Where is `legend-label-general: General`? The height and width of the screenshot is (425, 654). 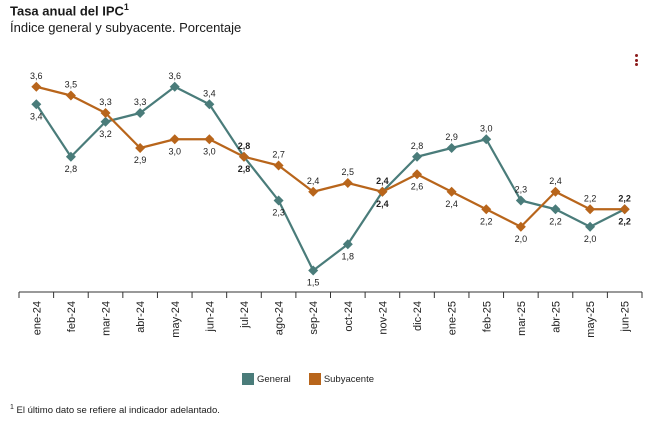 legend-label-general: General is located at coordinates (274, 379).